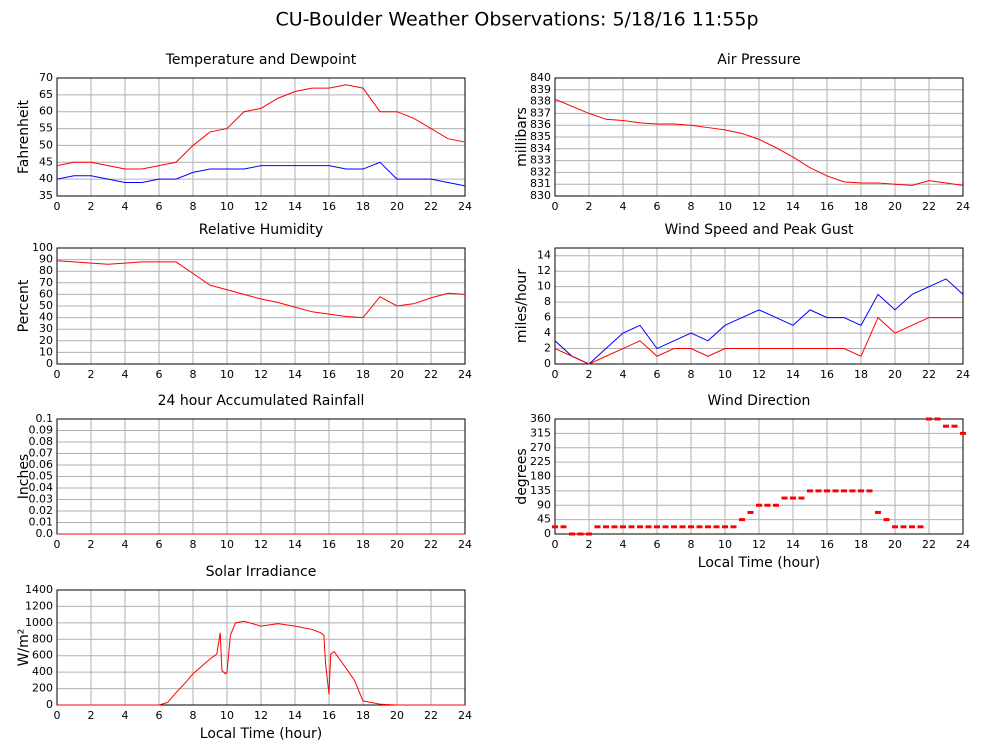 The width and height of the screenshot is (999, 744). I want to click on y-tick-label: 35, so click(46, 195).